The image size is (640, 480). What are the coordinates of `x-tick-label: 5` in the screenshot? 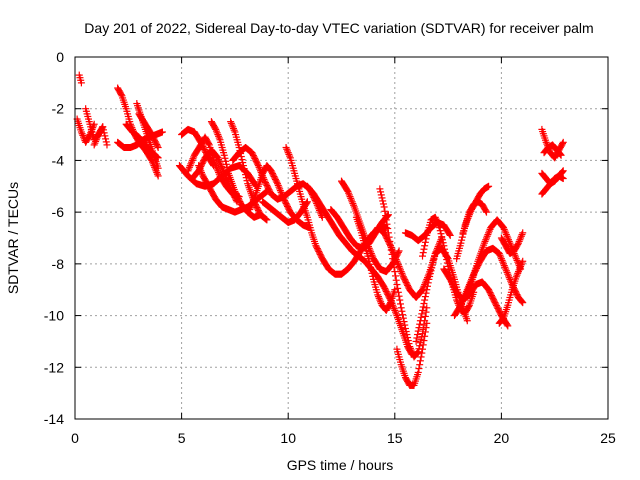 It's located at (182, 438).